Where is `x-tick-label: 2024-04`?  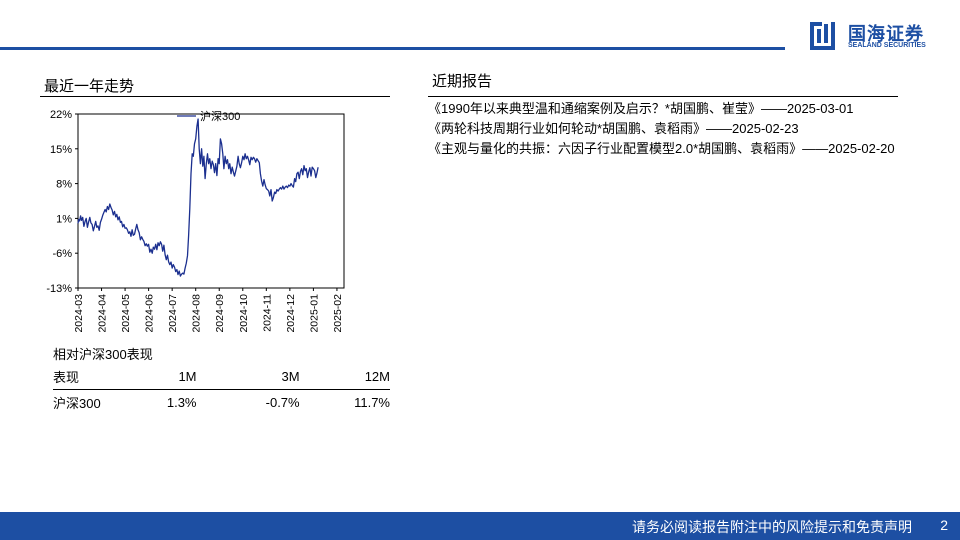 x-tick-label: 2024-04 is located at coordinates (103, 313).